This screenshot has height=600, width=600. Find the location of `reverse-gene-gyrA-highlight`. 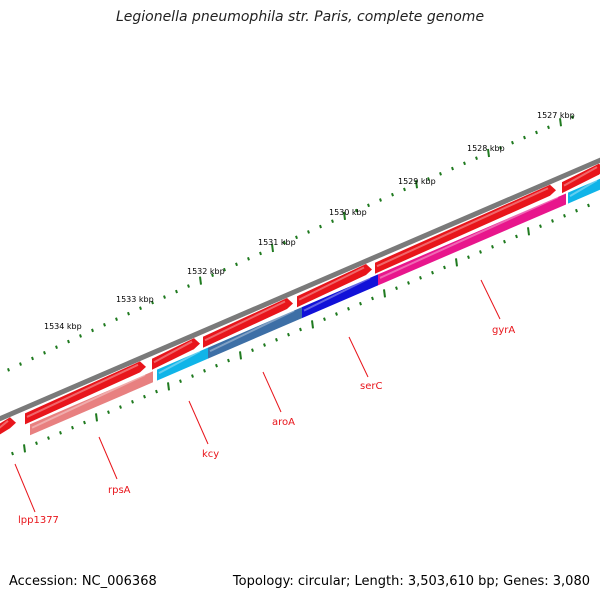

reverse-gene-gyrA-highlight is located at coordinates (469, 237).